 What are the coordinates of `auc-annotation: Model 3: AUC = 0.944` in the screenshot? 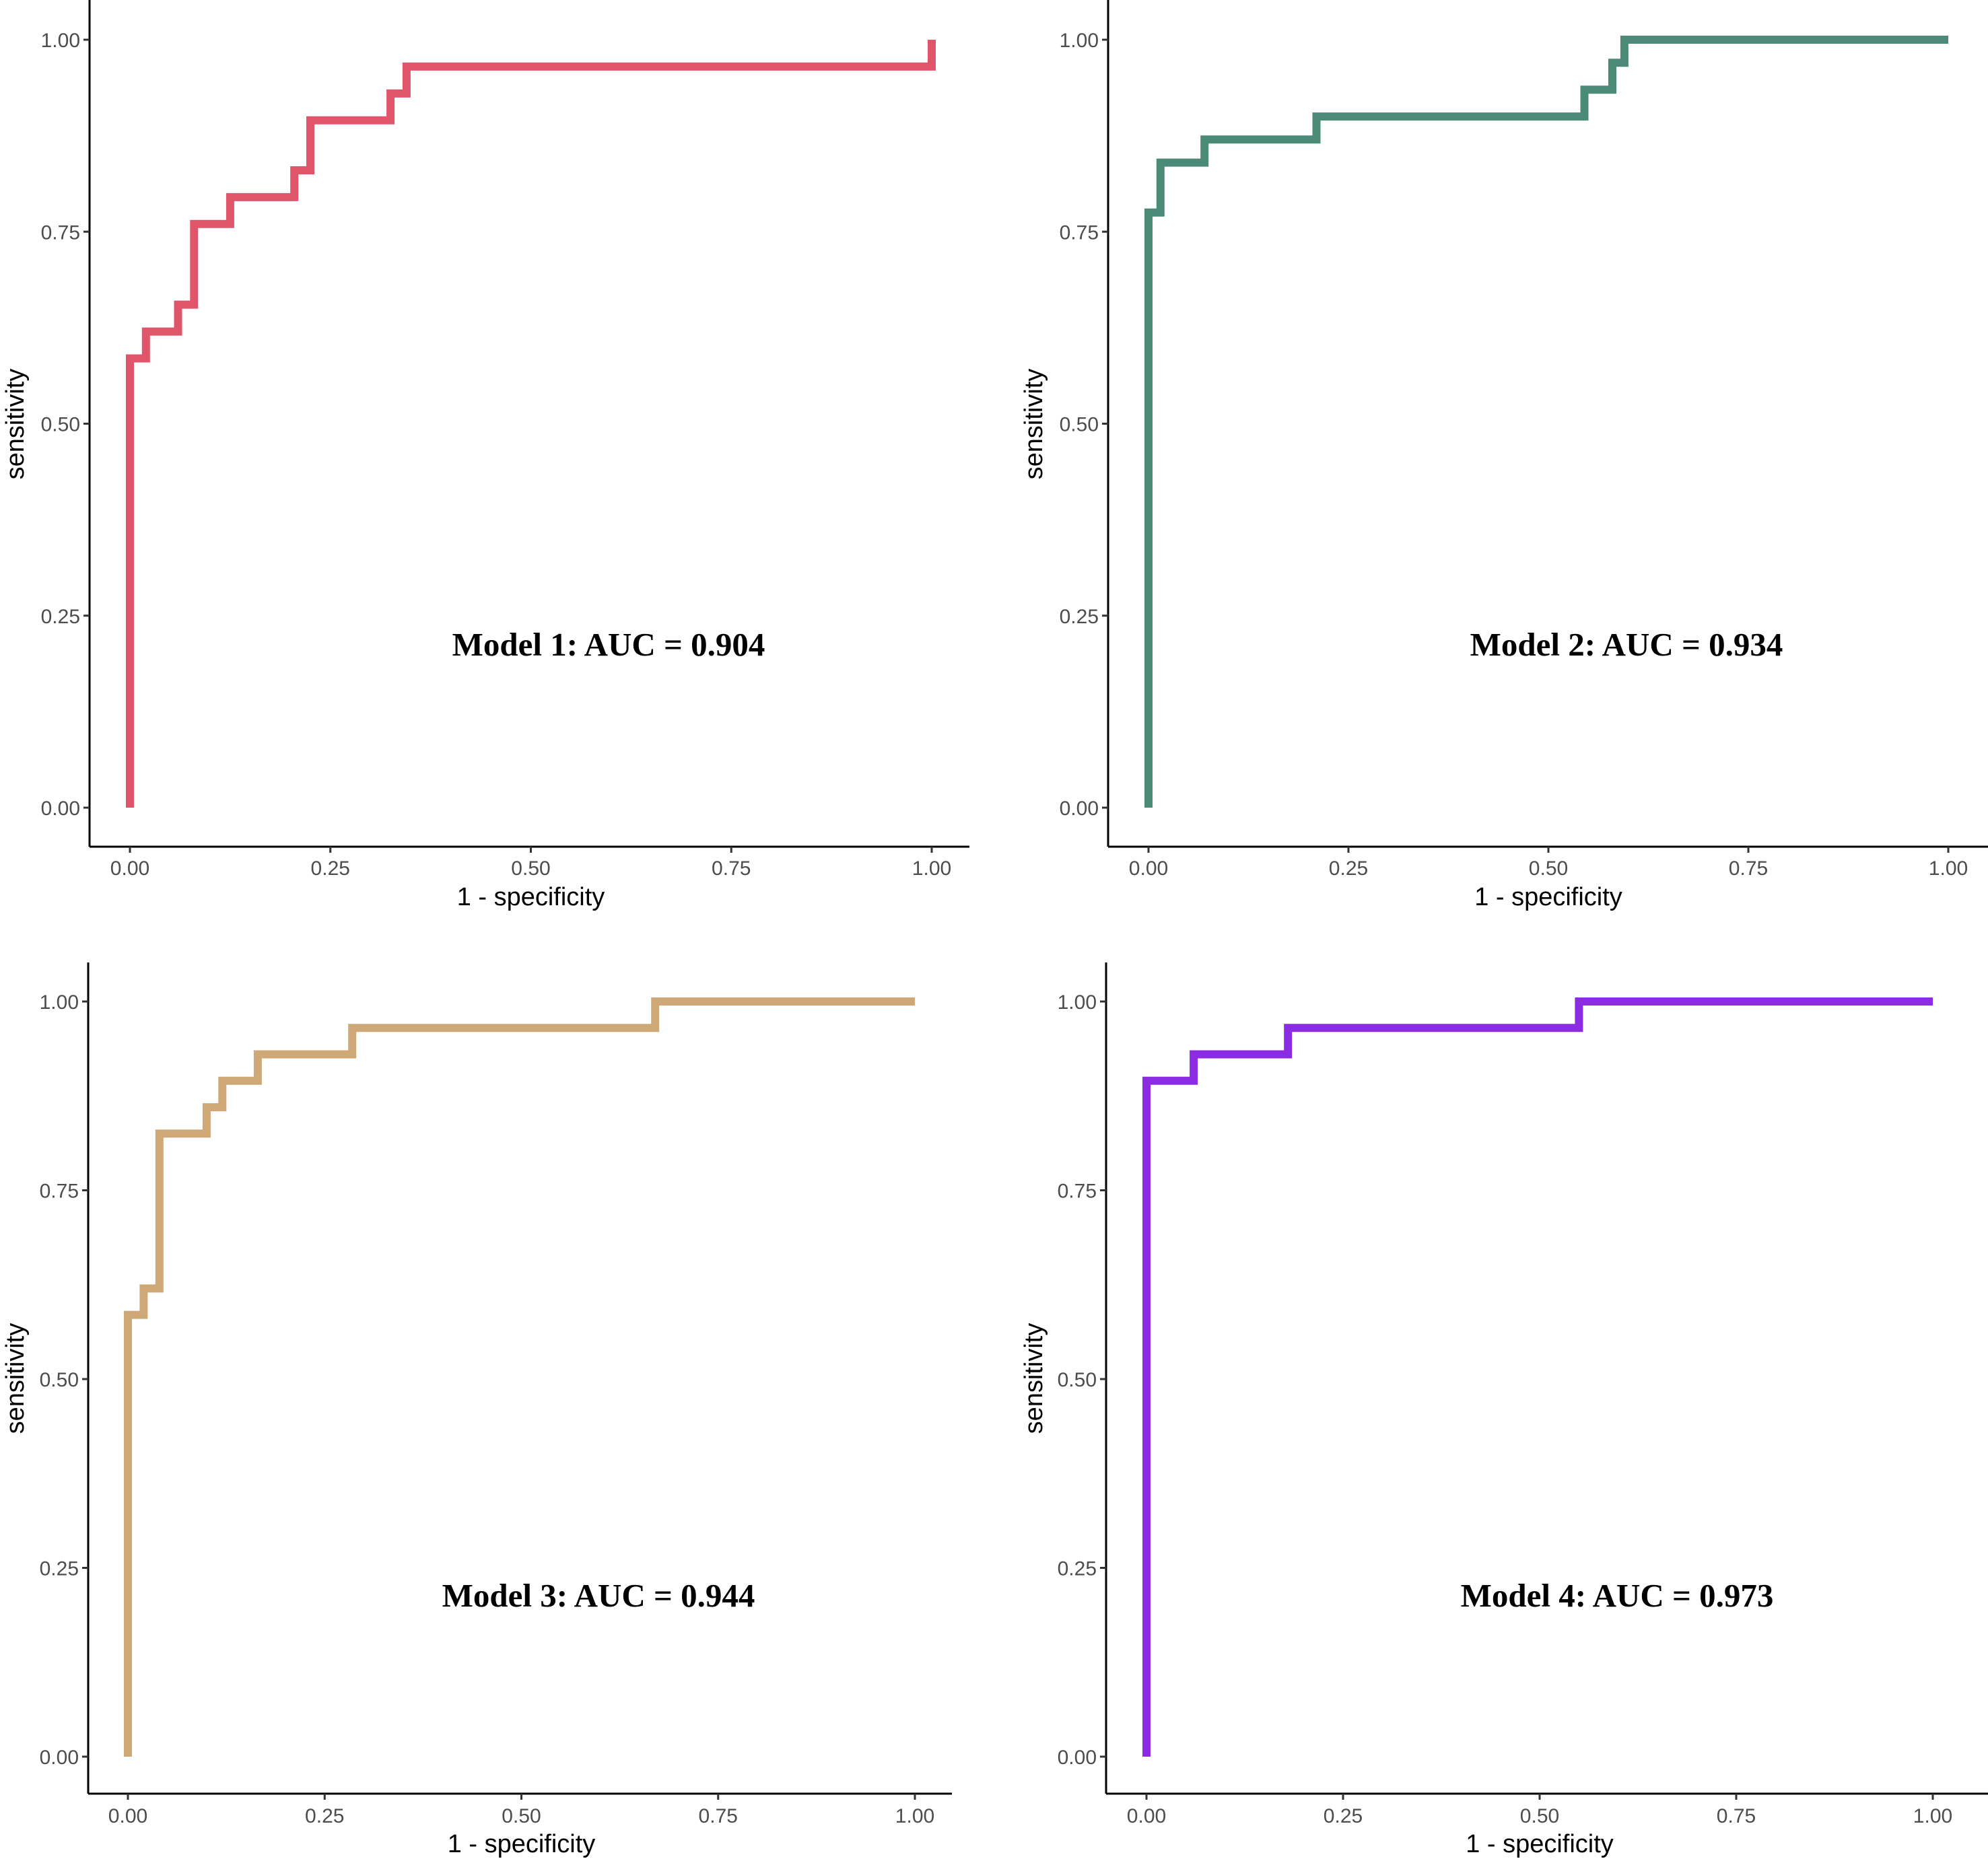 It's located at (598, 1595).